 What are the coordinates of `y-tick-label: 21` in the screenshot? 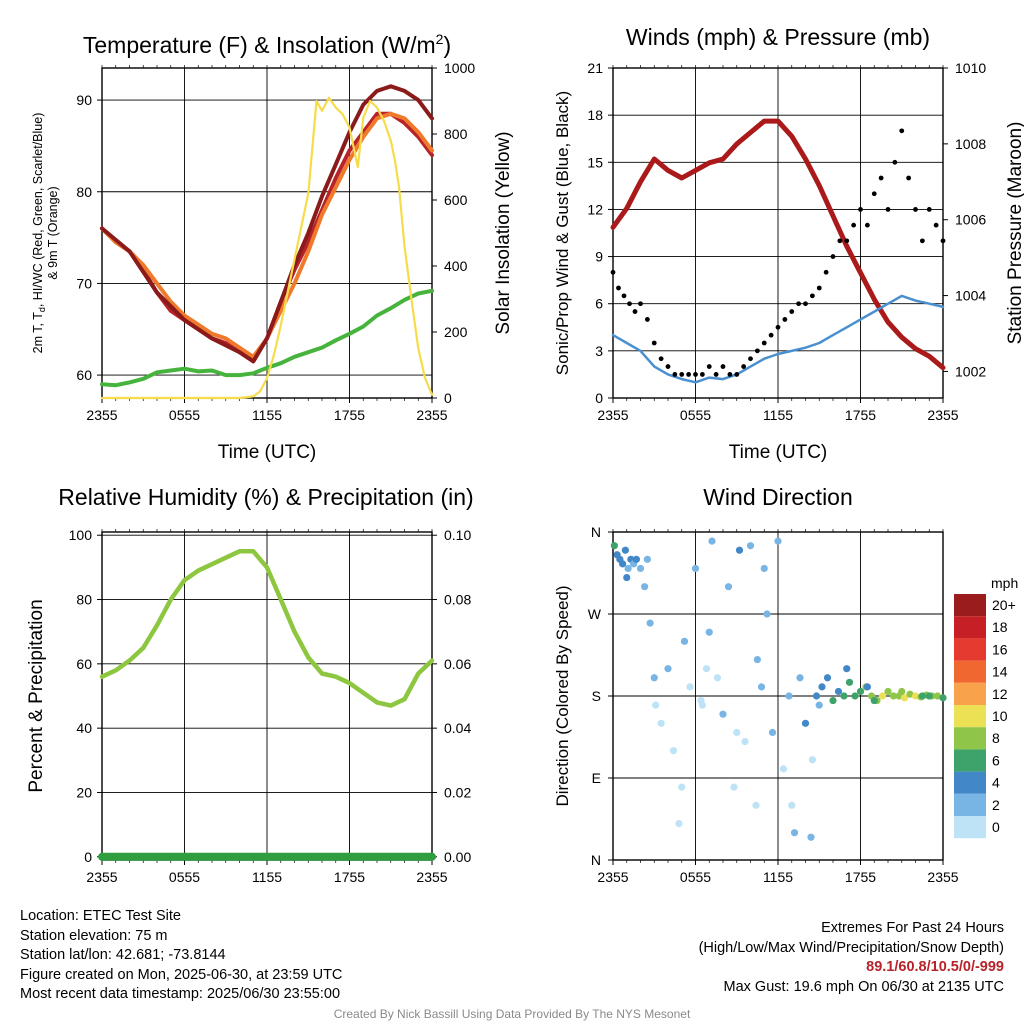 It's located at (595, 68).